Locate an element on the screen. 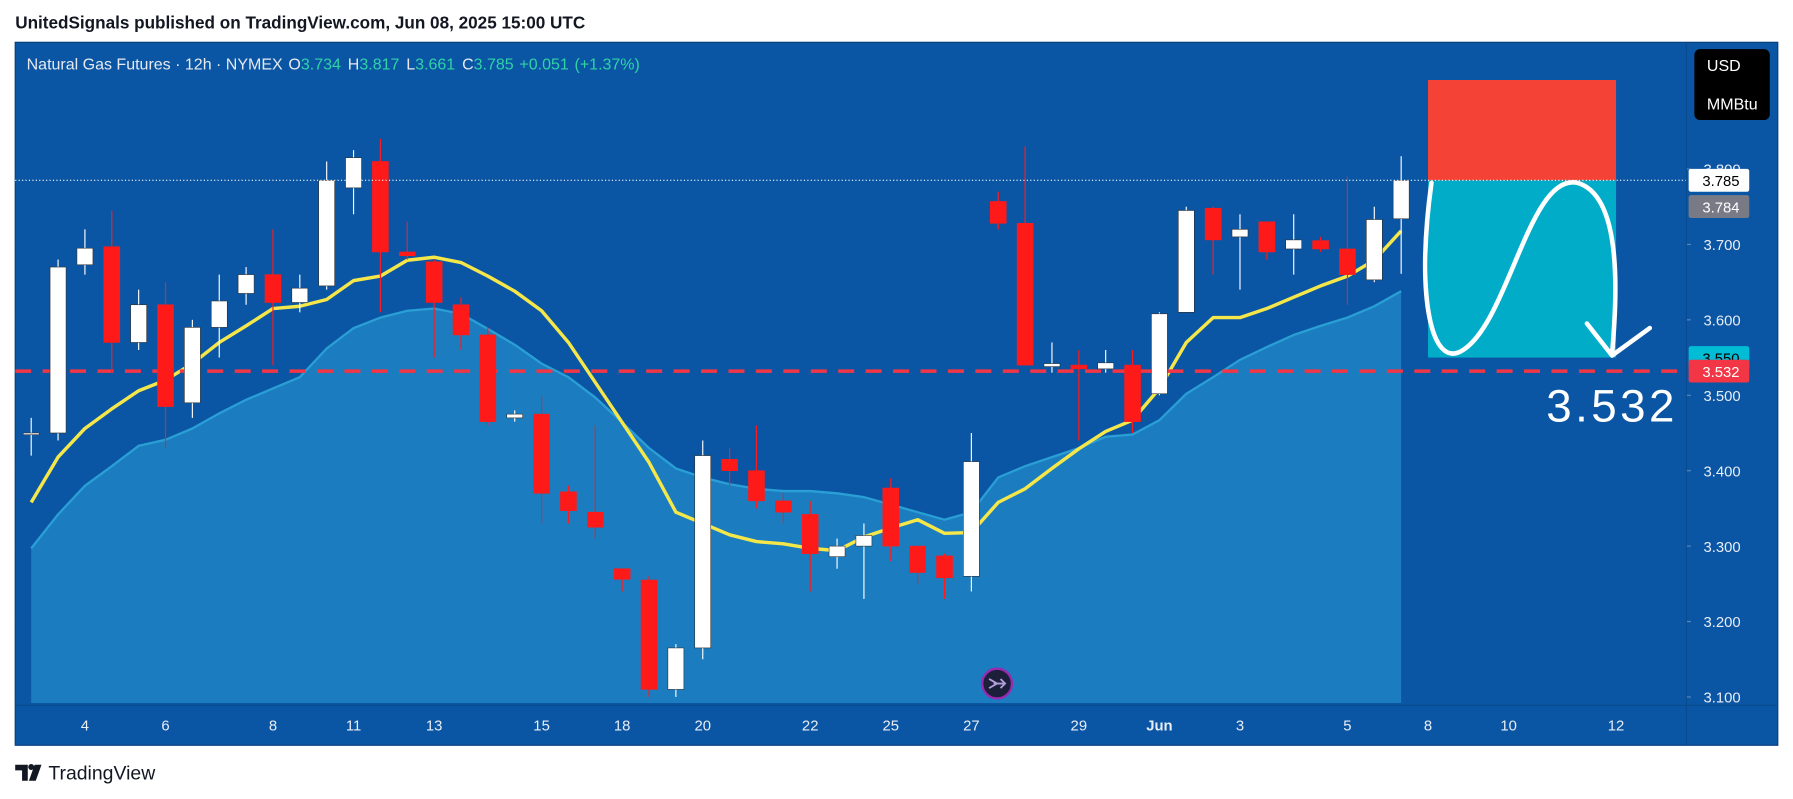 Image resolution: width=1793 pixels, height=799 pixels. annotation: 3.532 is located at coordinates (1612, 405).